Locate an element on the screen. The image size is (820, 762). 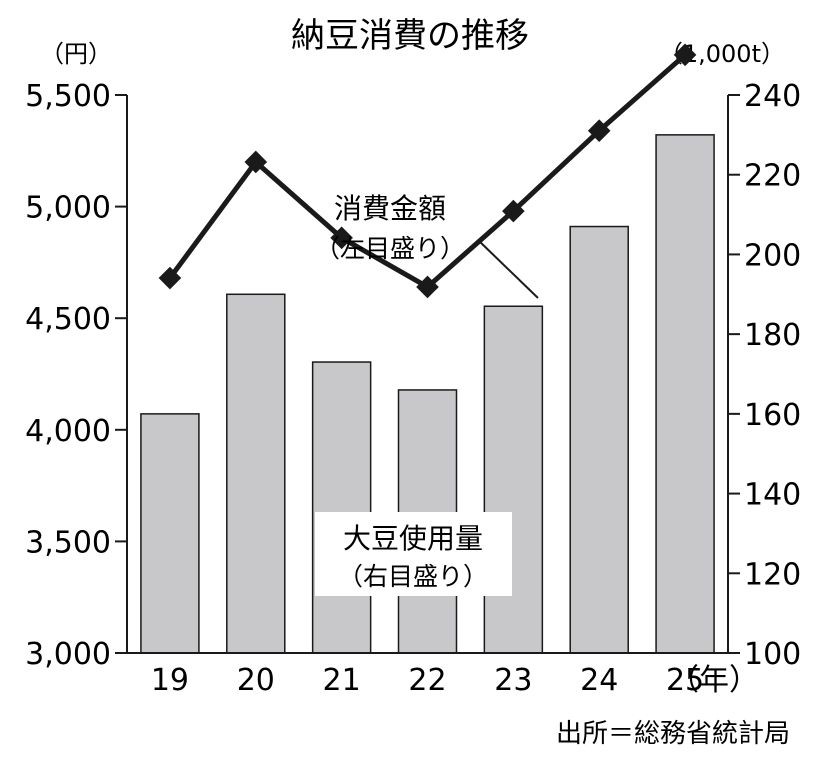
left-tick-label: 3,500 is located at coordinates (68, 542).